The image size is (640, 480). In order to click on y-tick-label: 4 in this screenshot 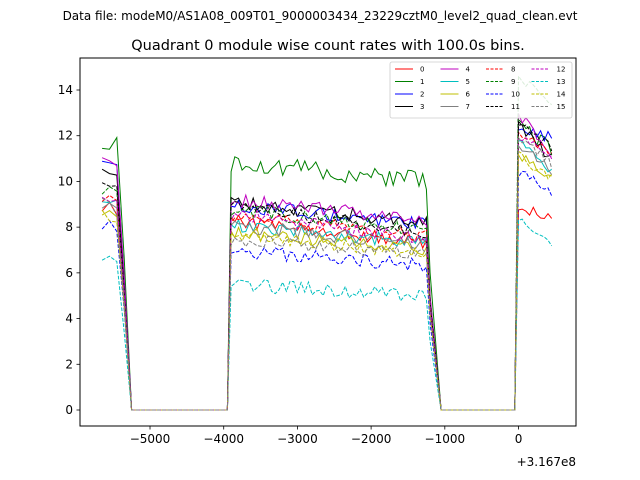, I will do `click(69, 319)`.